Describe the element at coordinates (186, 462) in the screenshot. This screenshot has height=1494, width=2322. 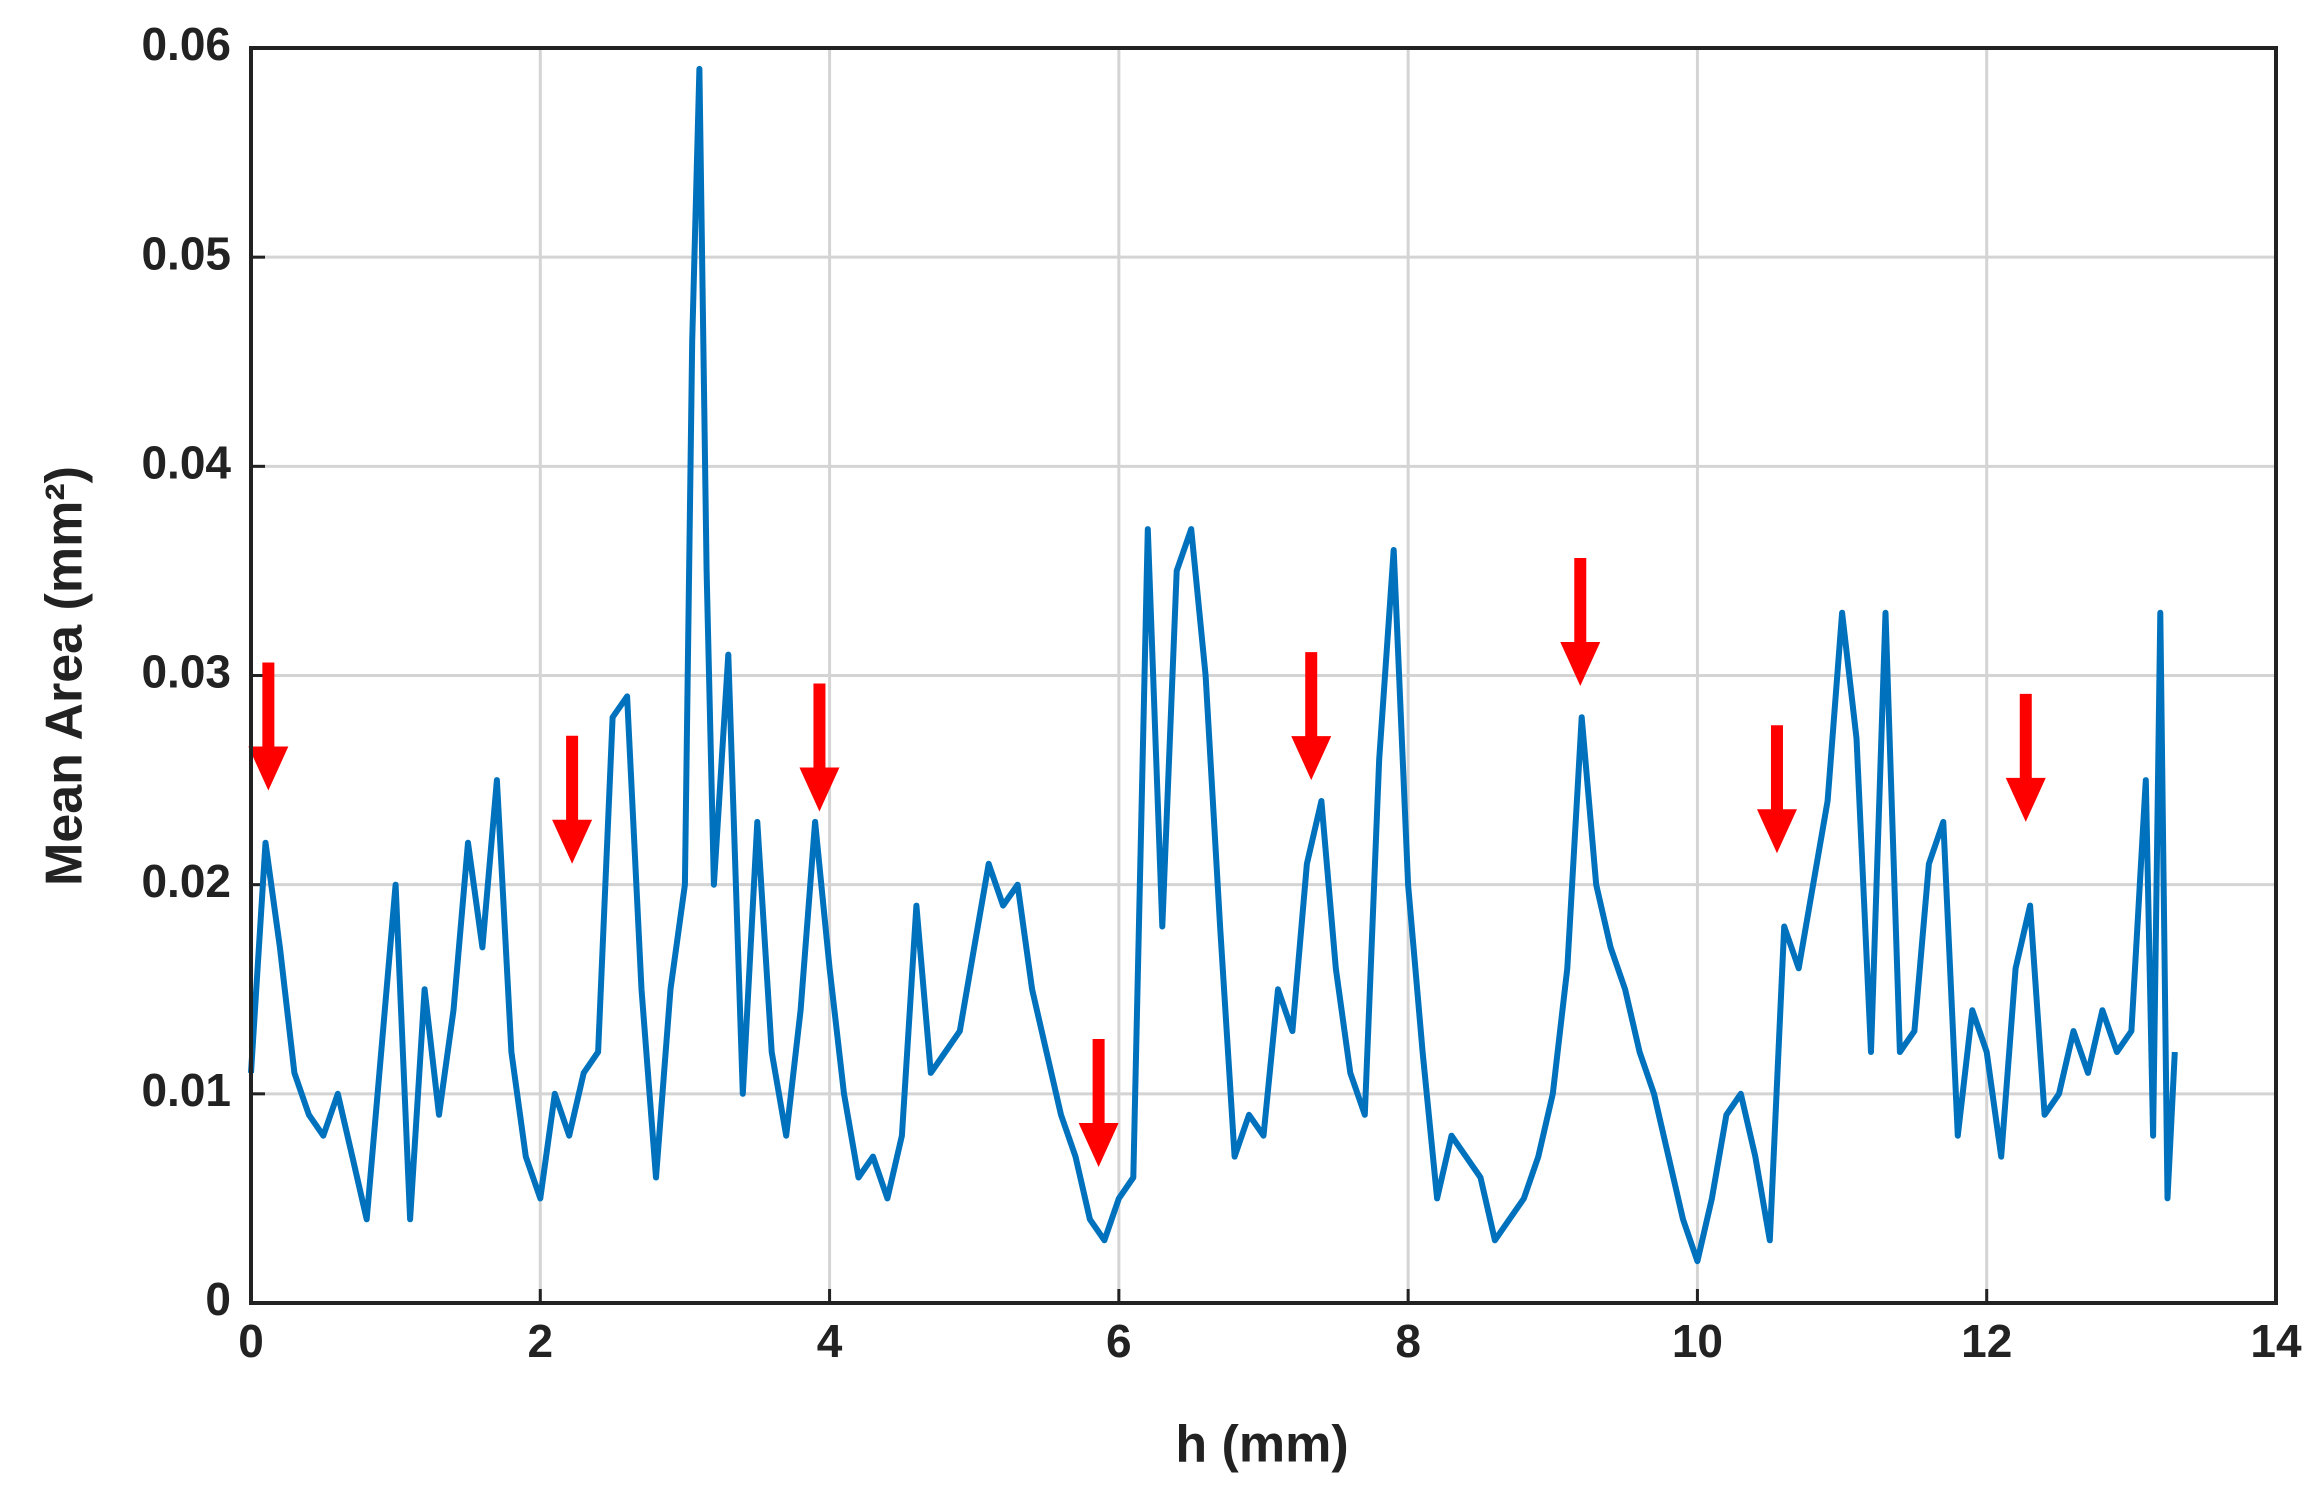
I see `y-tick-label: 0.04` at that location.